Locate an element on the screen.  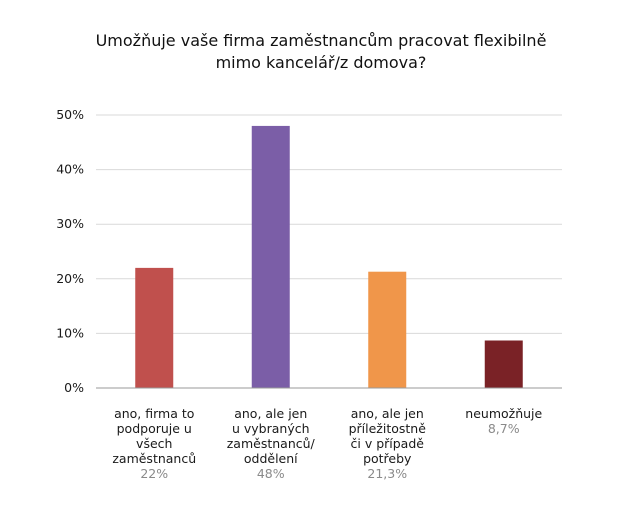
y-tick-label: 30% is located at coordinates (70, 223).